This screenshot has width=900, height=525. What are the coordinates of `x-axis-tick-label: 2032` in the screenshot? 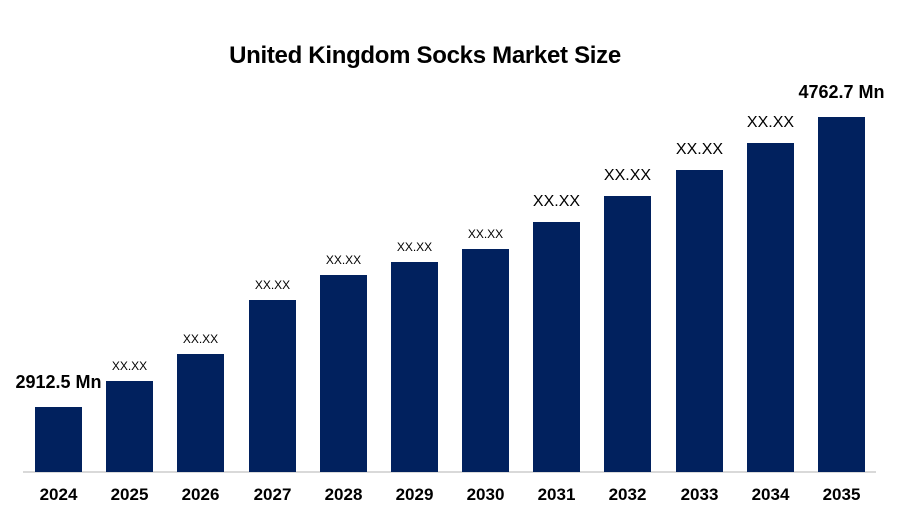 It's located at (627, 494).